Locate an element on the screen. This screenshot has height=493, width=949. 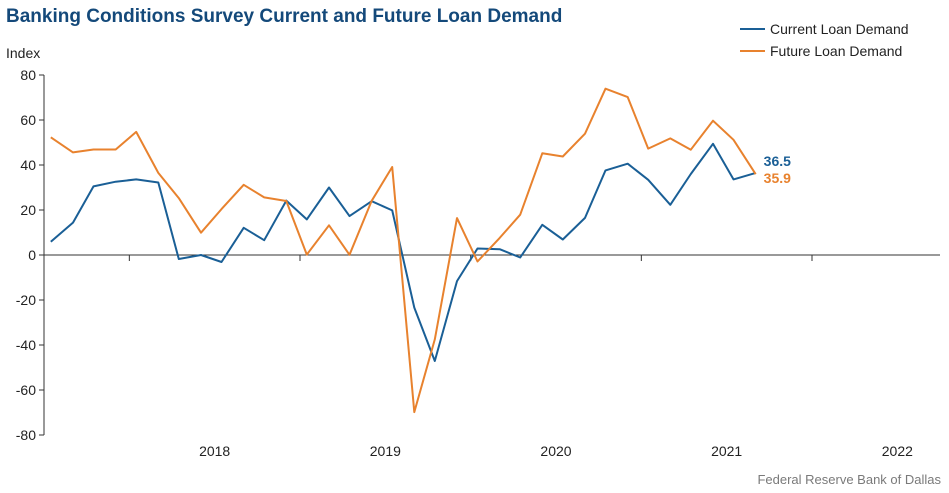
y-tick-label: 60 is located at coordinates (28, 120).